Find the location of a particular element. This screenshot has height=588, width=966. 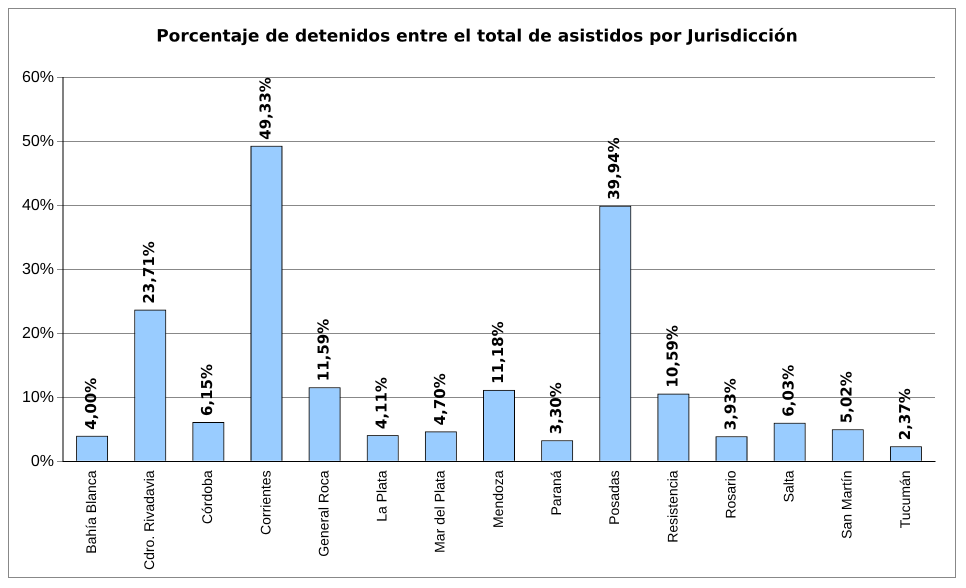

data-label: 5,02% is located at coordinates (847, 397).